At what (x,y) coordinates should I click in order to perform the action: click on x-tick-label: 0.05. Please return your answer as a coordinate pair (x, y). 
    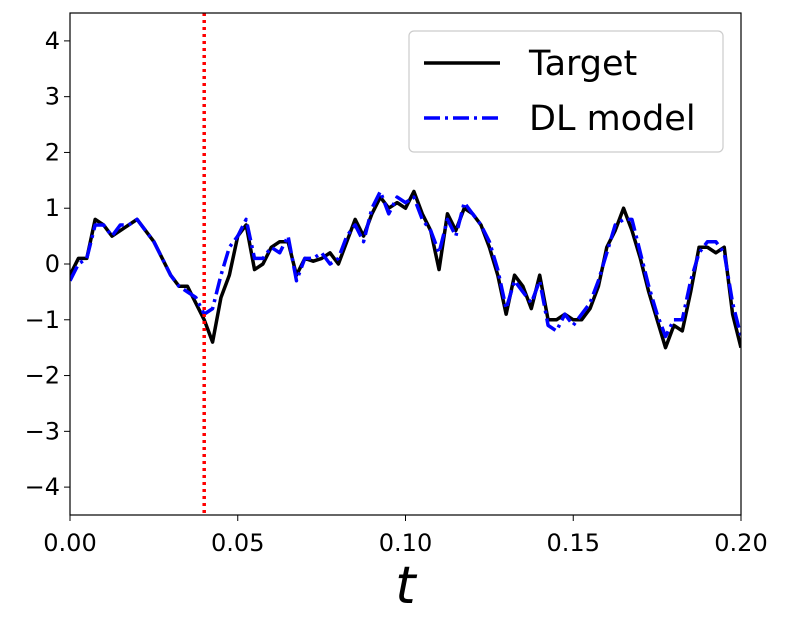
    Looking at the image, I should click on (237, 543).